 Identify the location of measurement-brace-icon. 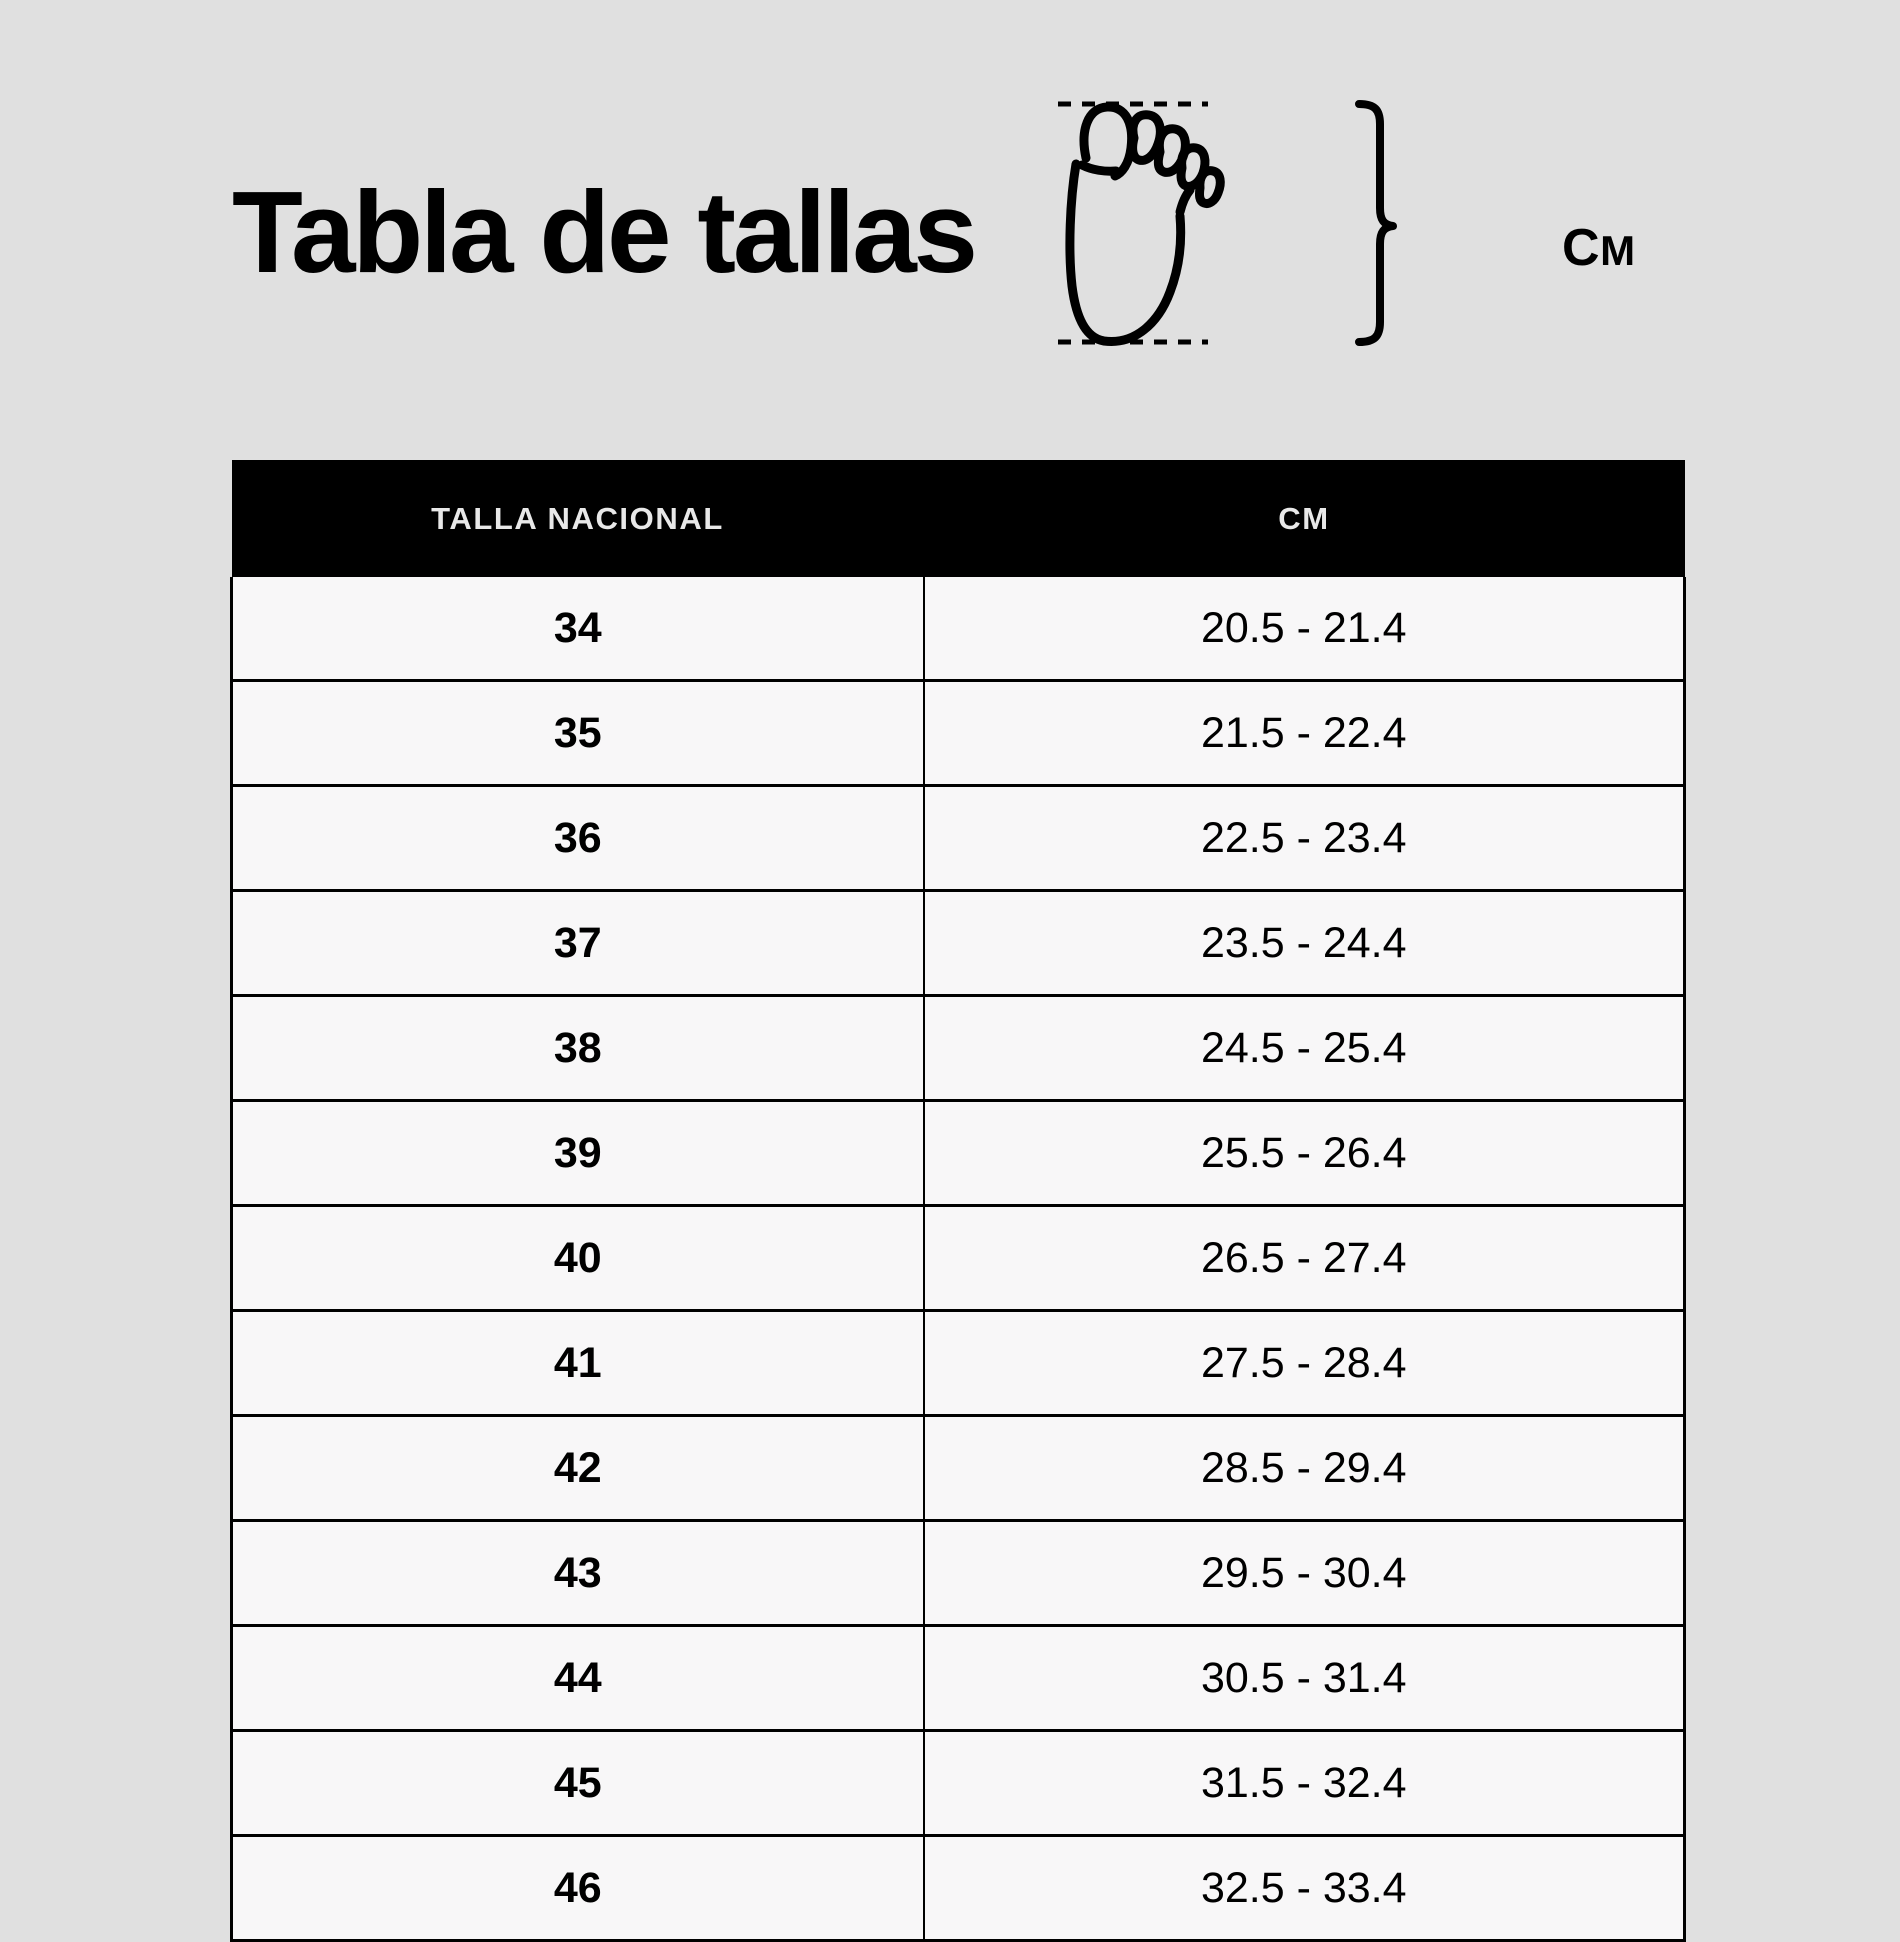
(1376, 223).